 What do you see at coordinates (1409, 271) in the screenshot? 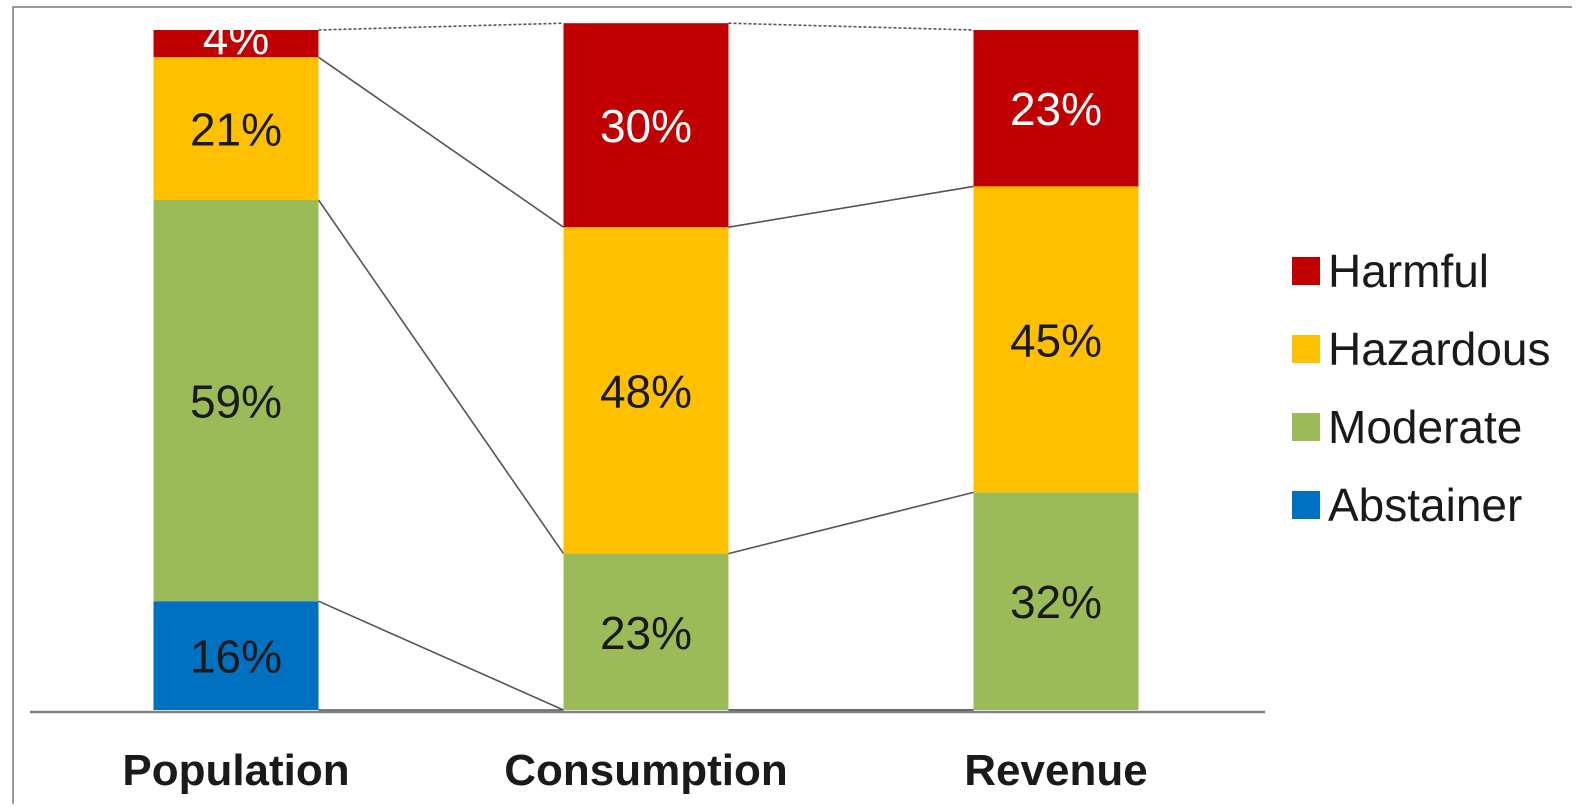
I see `legend-label-harmful: Harmful` at bounding box center [1409, 271].